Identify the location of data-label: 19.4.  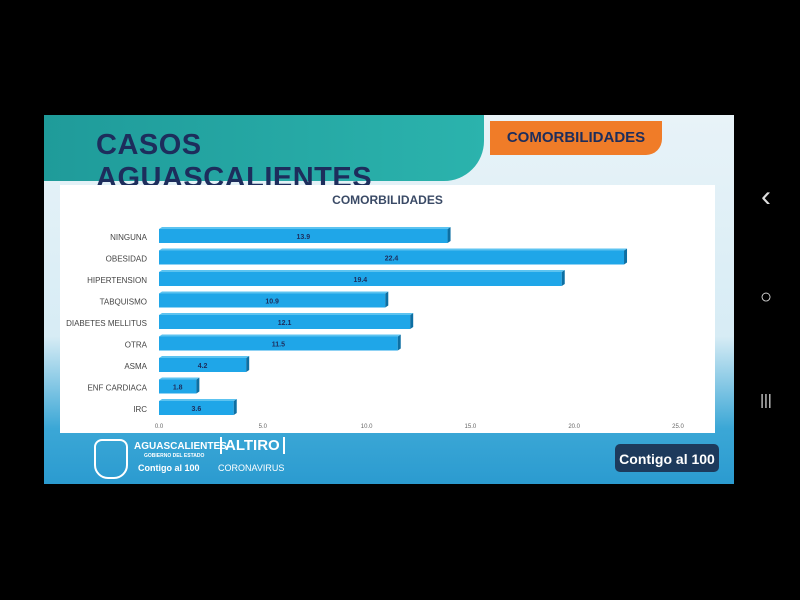
(361, 280).